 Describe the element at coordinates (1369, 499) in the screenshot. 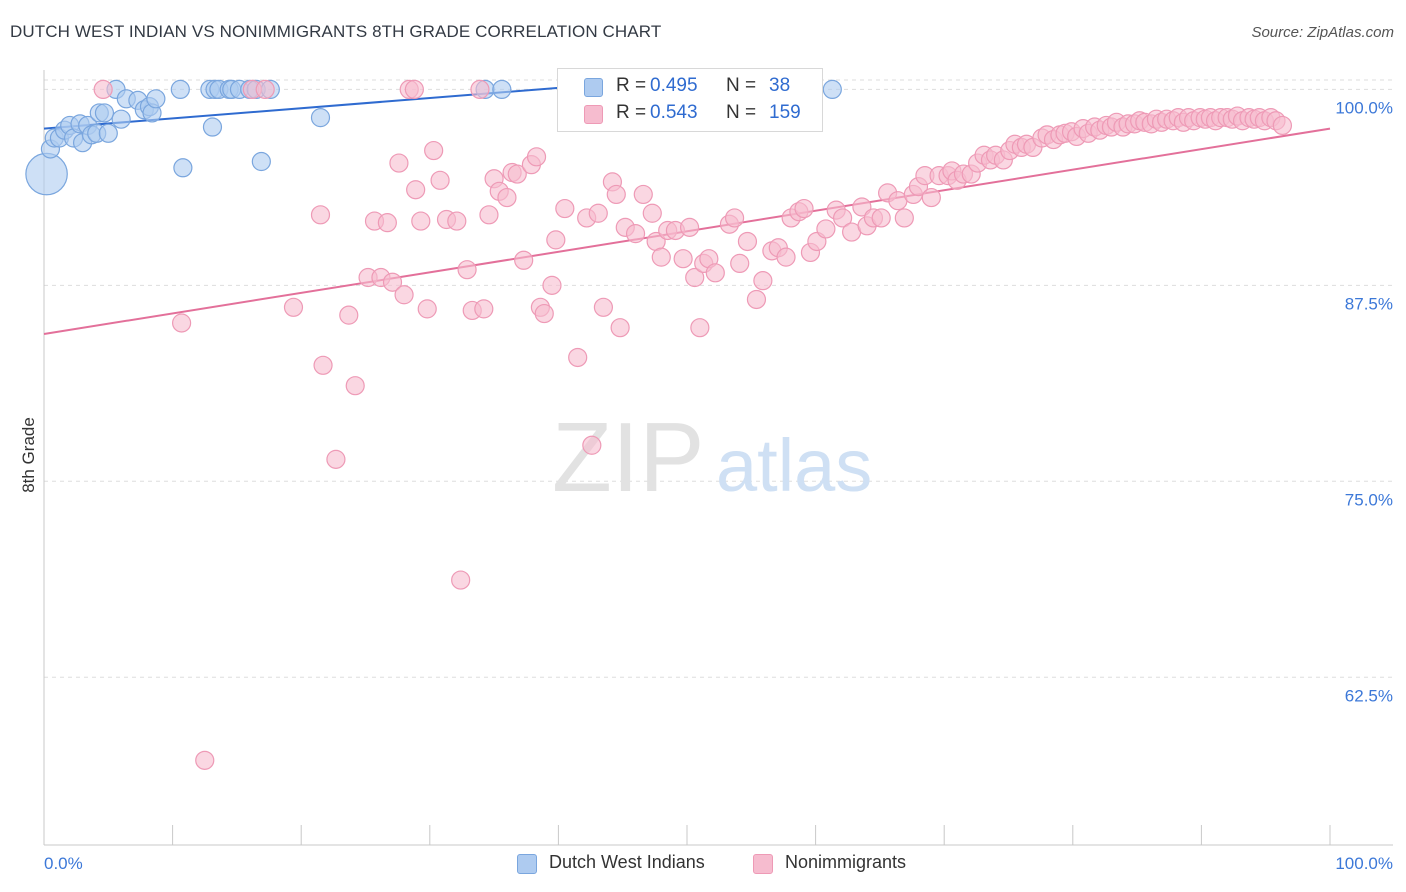

I see `y-tick-label: 75.0%` at that location.